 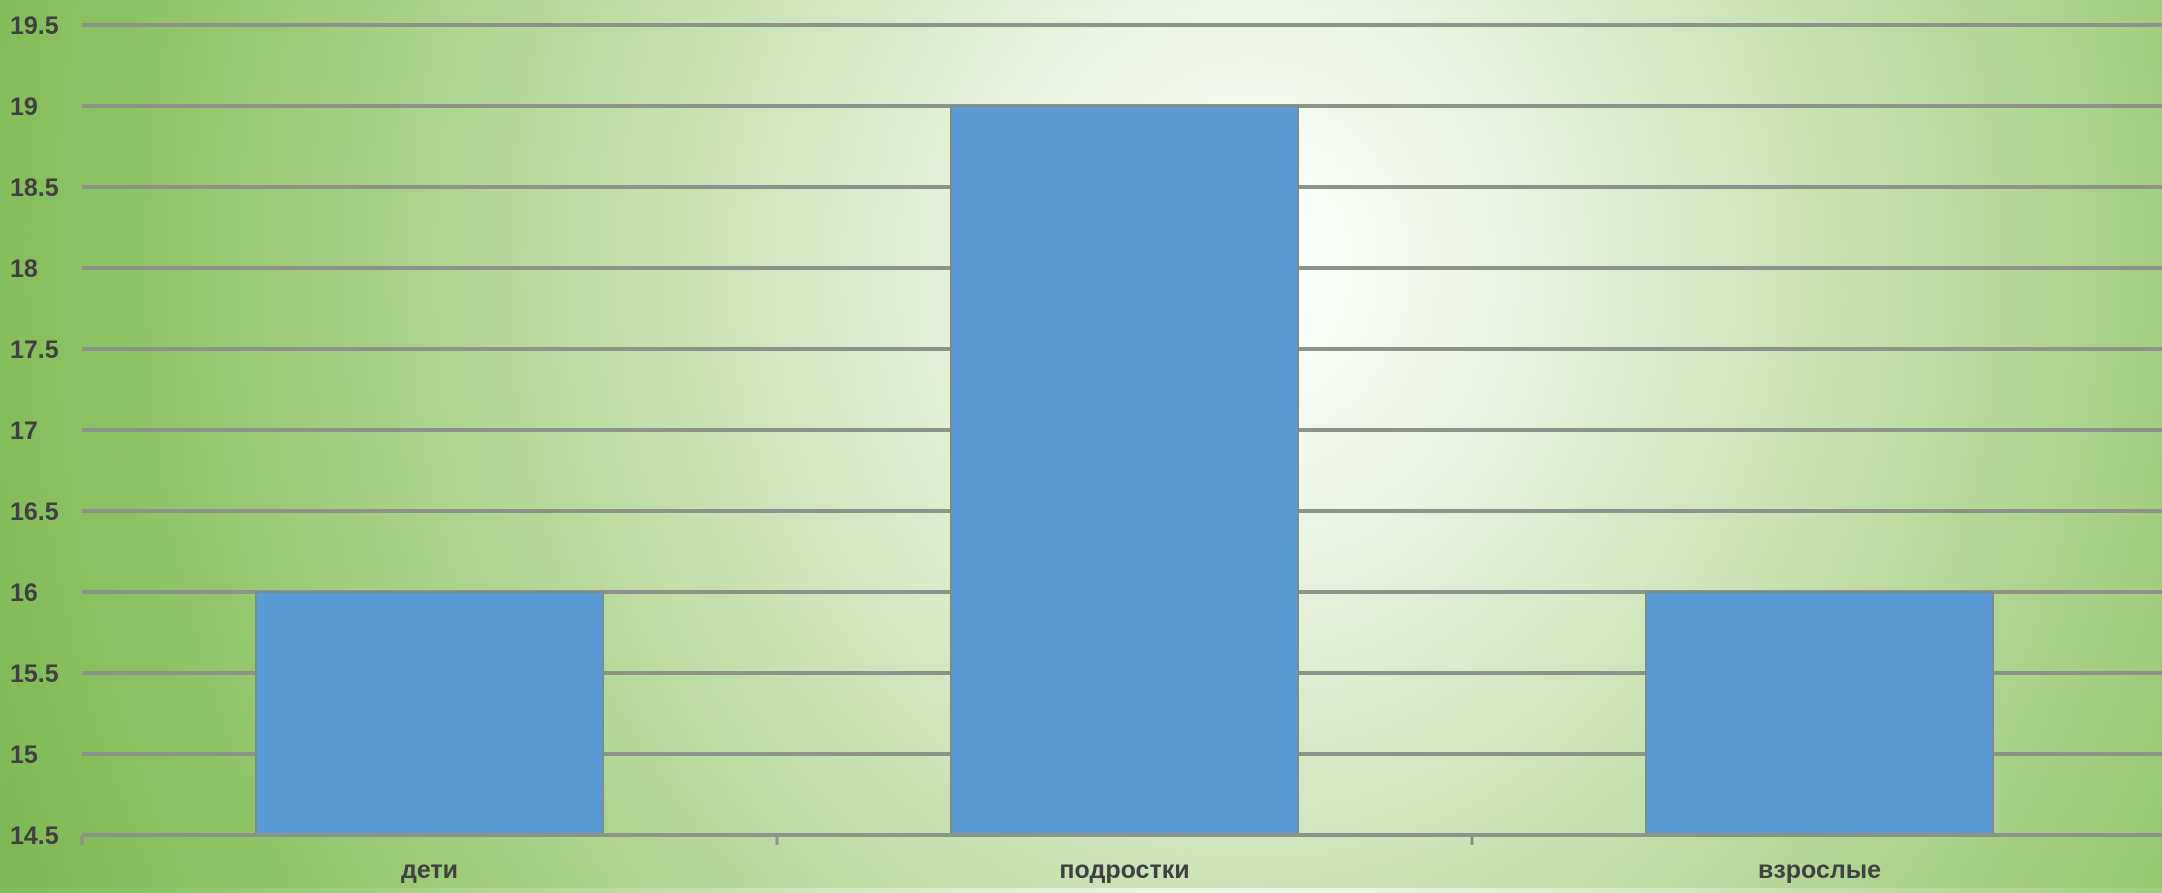 What do you see at coordinates (34, 836) in the screenshot?
I see `y-tick-label: 14.5` at bounding box center [34, 836].